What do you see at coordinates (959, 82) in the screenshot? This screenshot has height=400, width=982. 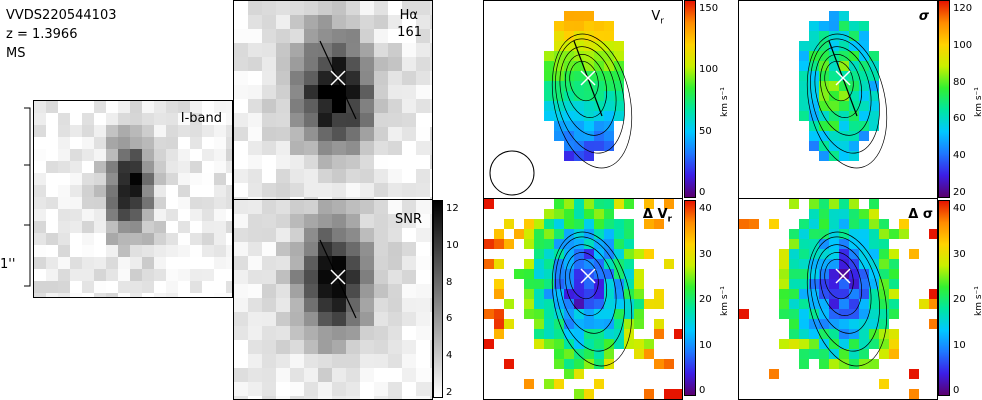 I see `sigma-colorbar-tick: 80` at bounding box center [959, 82].